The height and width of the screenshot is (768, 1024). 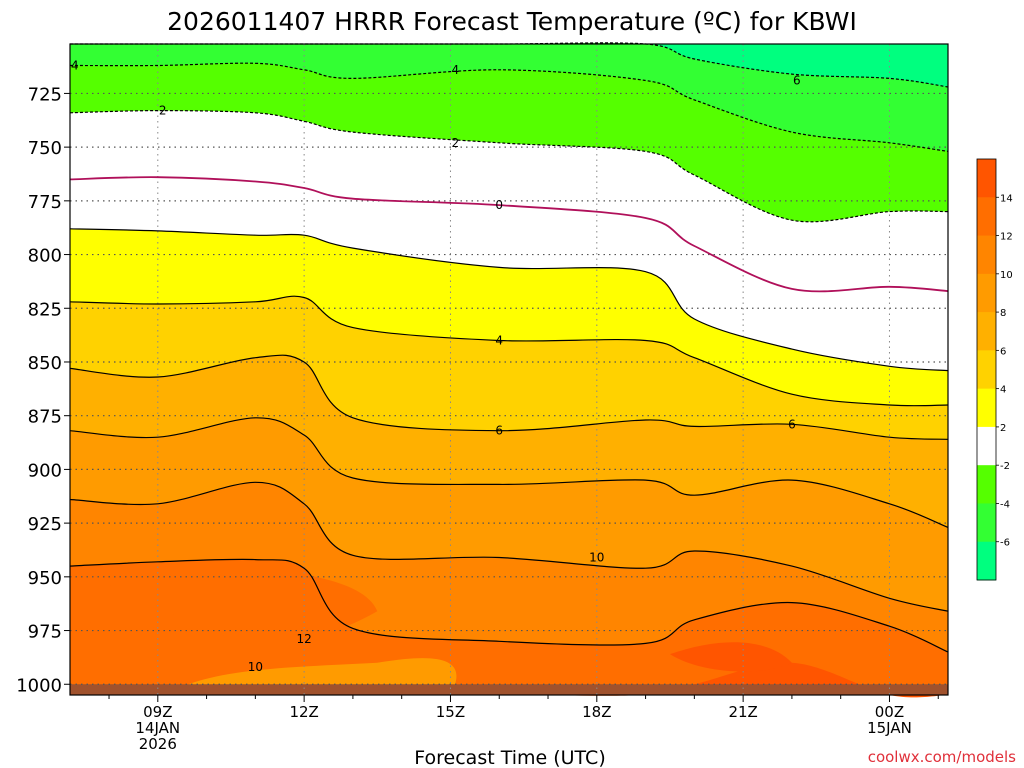 I want to click on y-tick-label: 850, so click(x=45, y=363).